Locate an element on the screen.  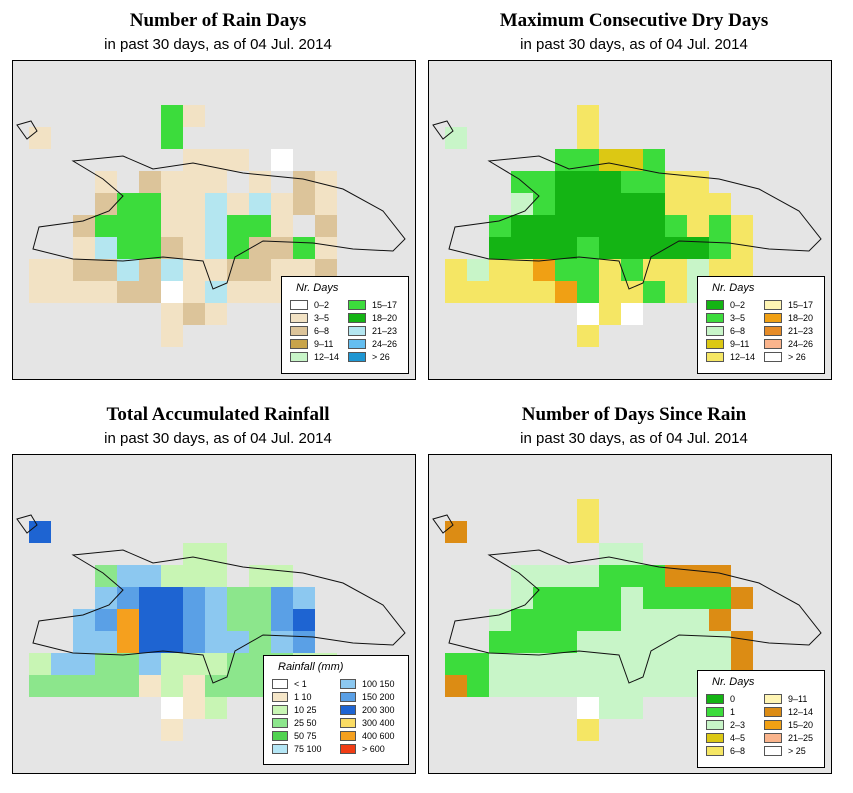
legend-label: 24–26 is located at coordinates (385, 344).